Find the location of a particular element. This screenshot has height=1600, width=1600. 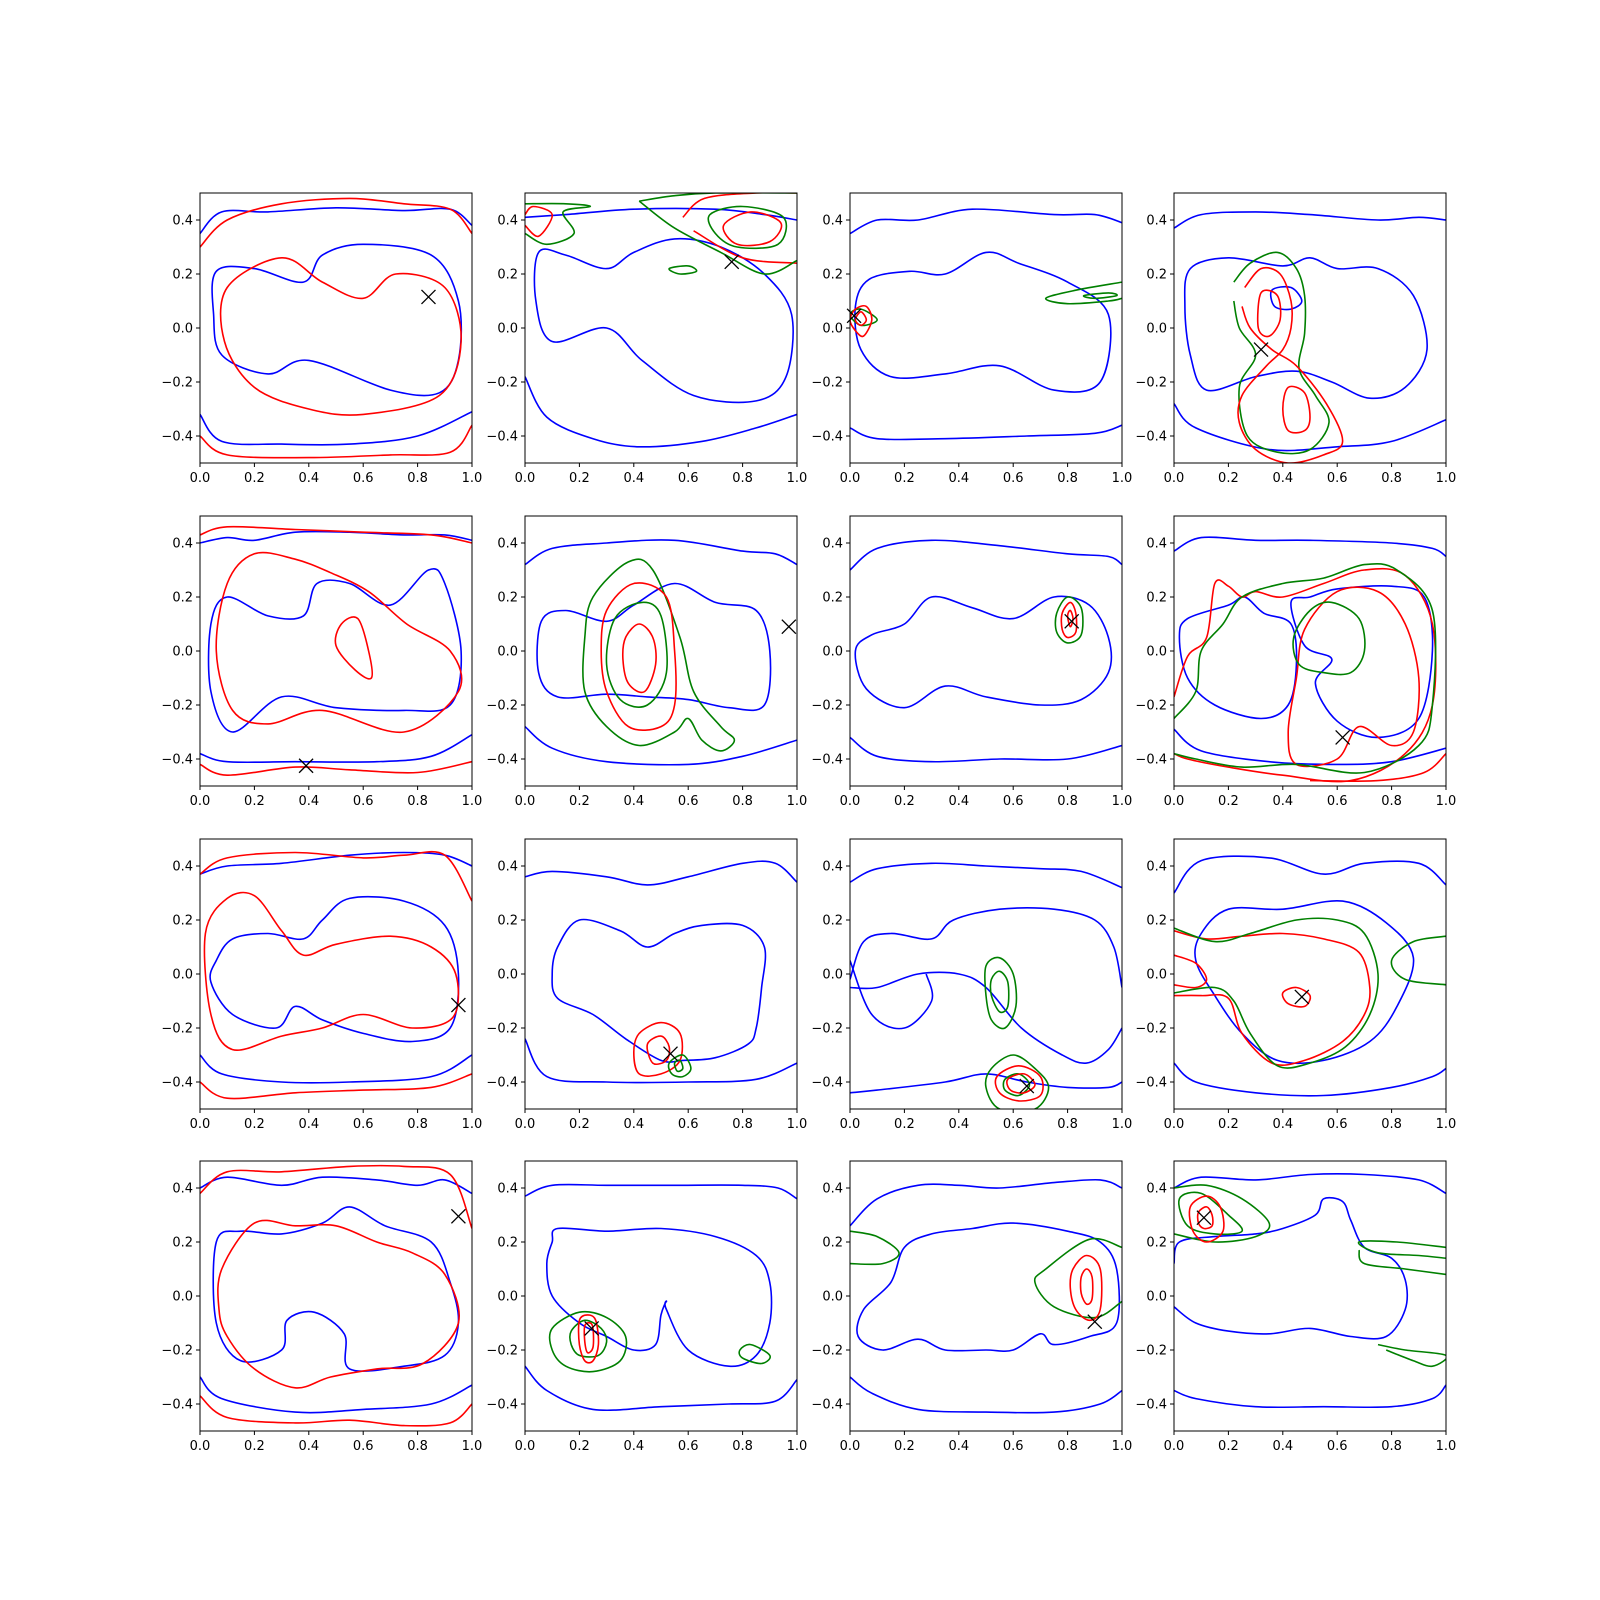

subplot-4-4: 0.0 0.2 0.4 0.6 0.8 1.0 0.4 0.2 0.0 −0.2 −0.4 is located at coordinates (1296, 1307).